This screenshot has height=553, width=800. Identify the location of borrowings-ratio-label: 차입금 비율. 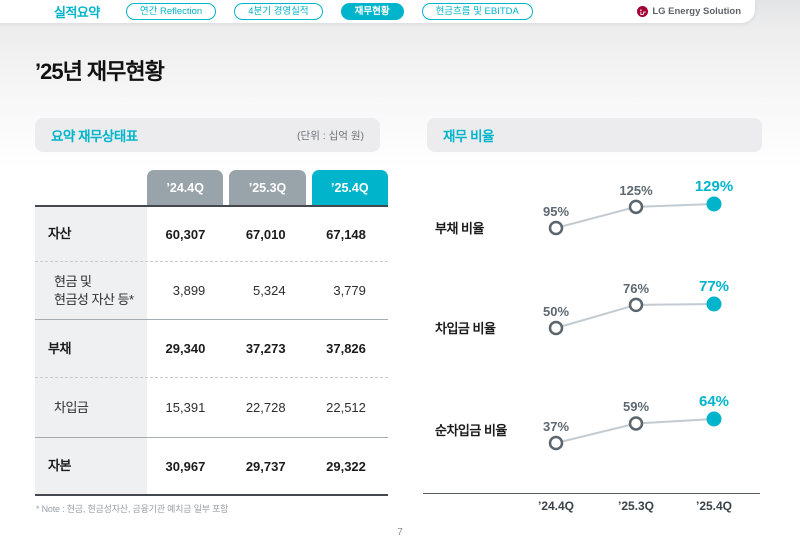
(465, 328).